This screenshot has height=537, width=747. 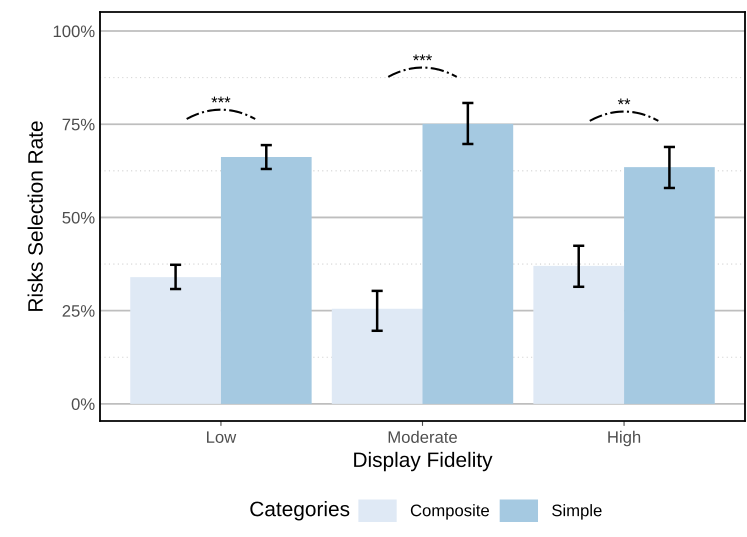 What do you see at coordinates (221, 437) in the screenshot?
I see `x-tick-label: Low` at bounding box center [221, 437].